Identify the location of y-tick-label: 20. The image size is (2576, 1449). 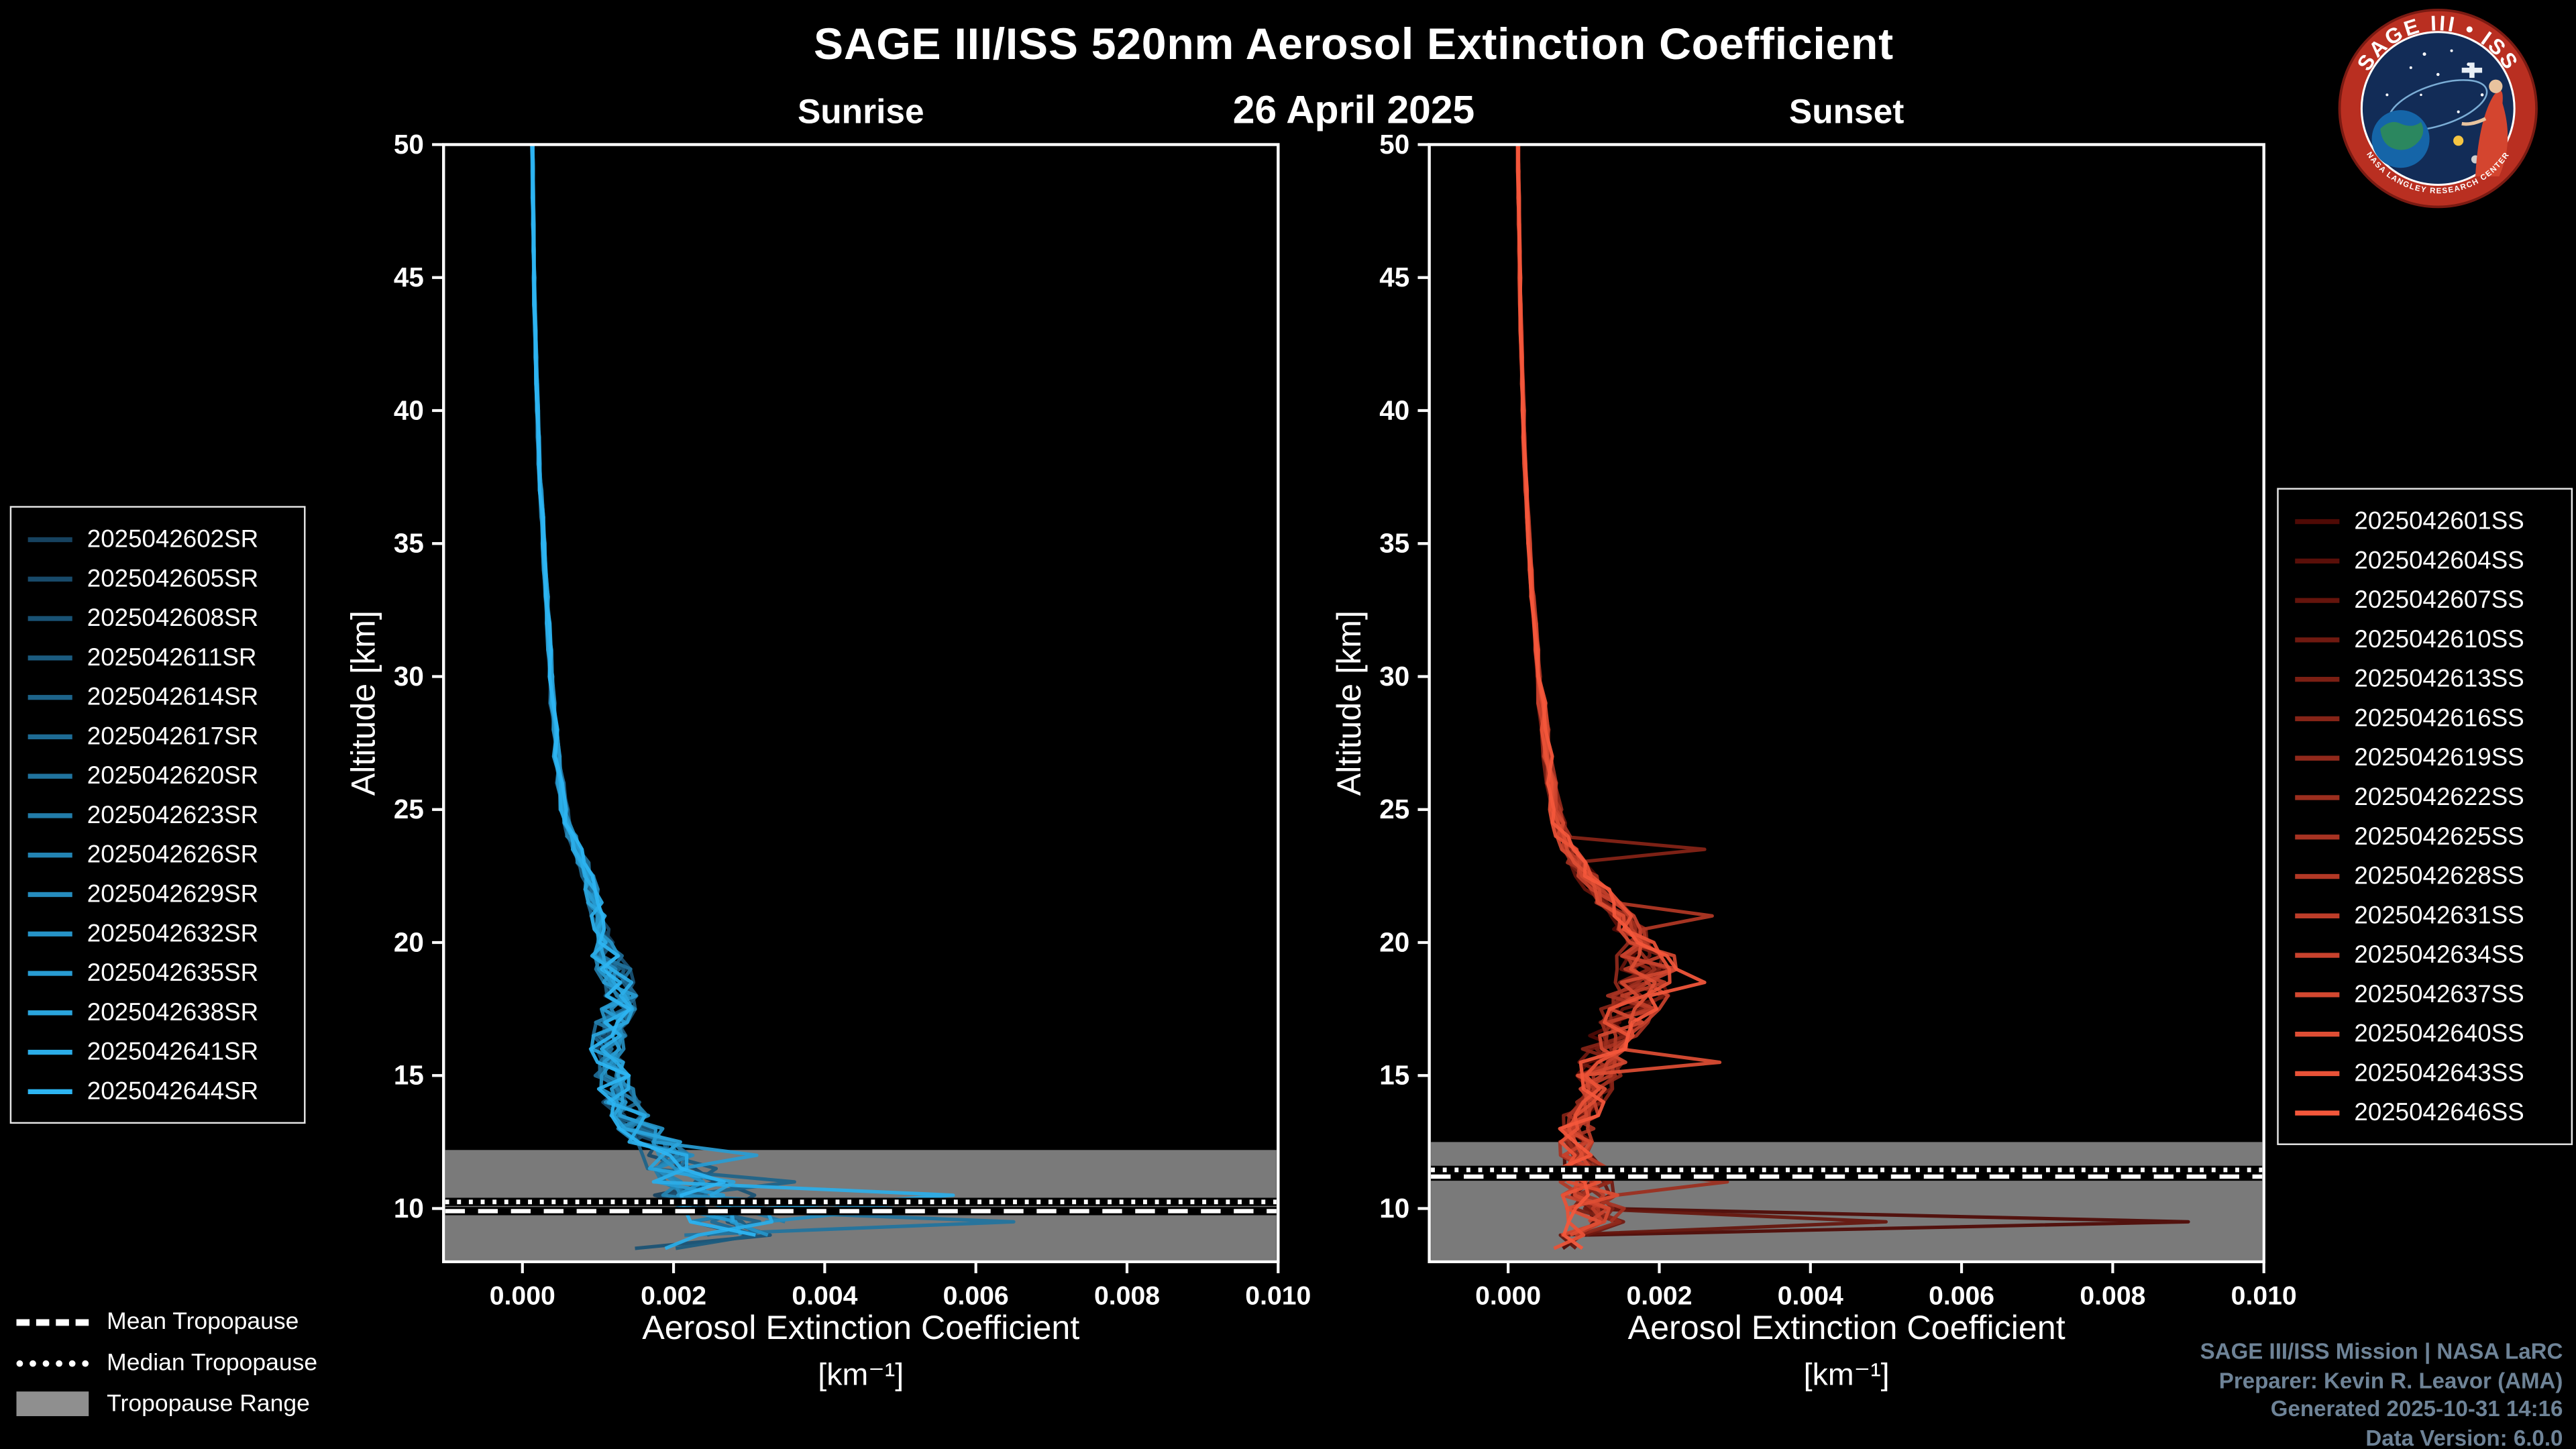
(409, 941).